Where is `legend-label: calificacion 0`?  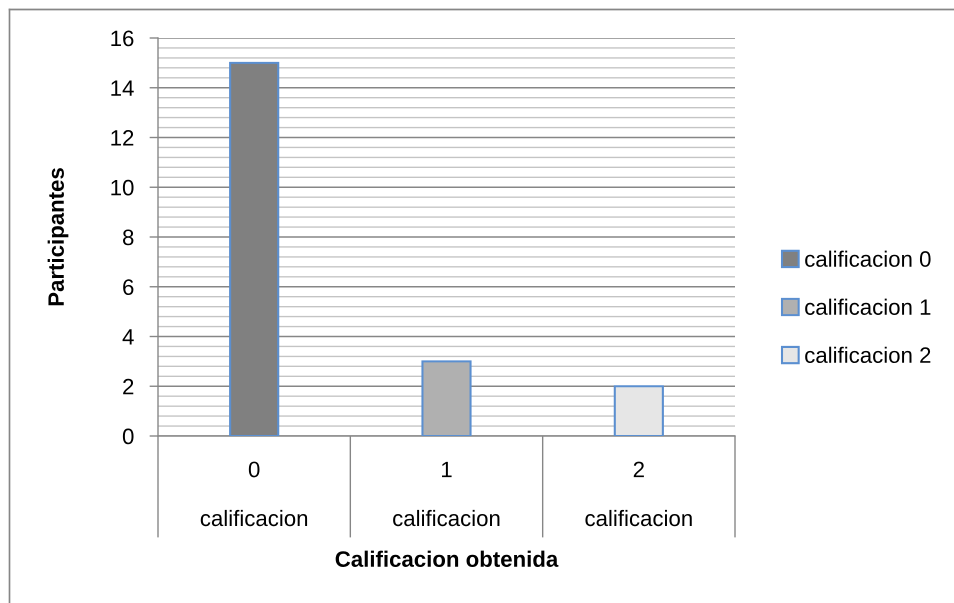 legend-label: calificacion 0 is located at coordinates (868, 258).